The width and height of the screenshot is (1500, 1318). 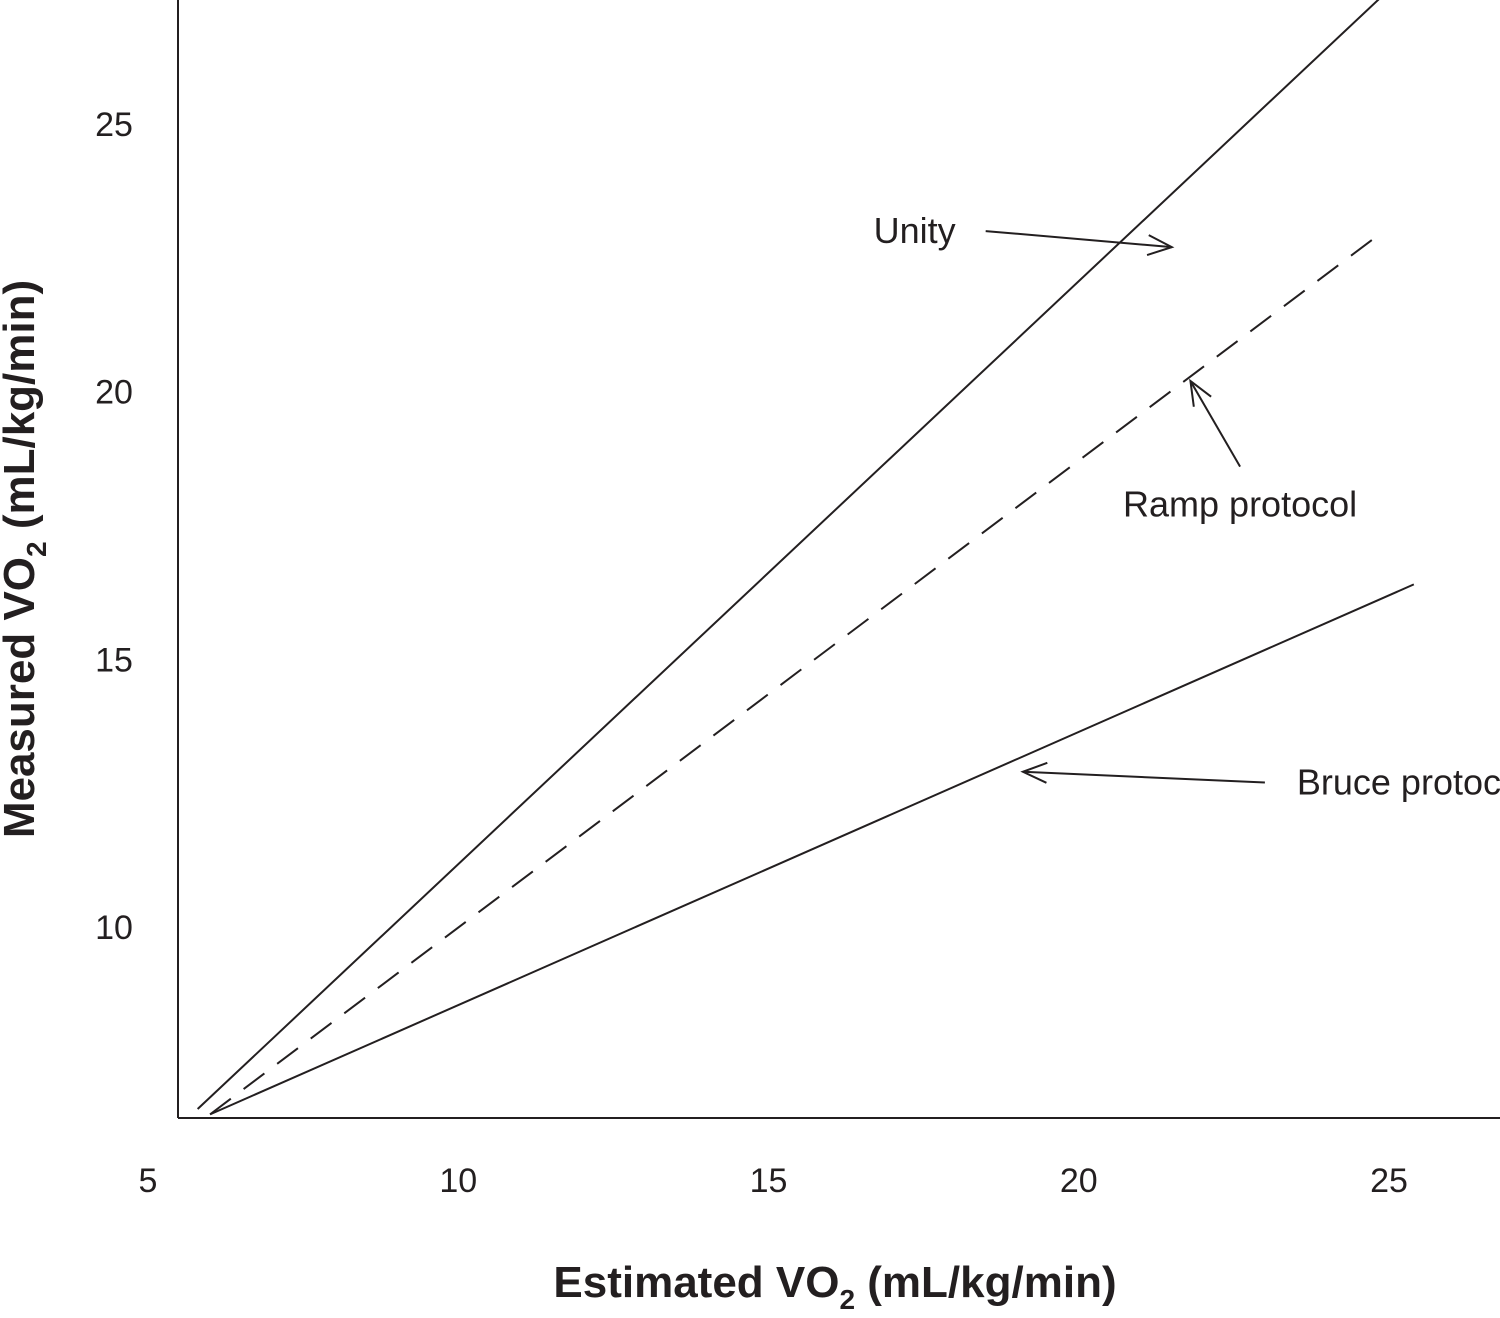 I want to click on x-tick-label: 10, so click(x=458, y=1181).